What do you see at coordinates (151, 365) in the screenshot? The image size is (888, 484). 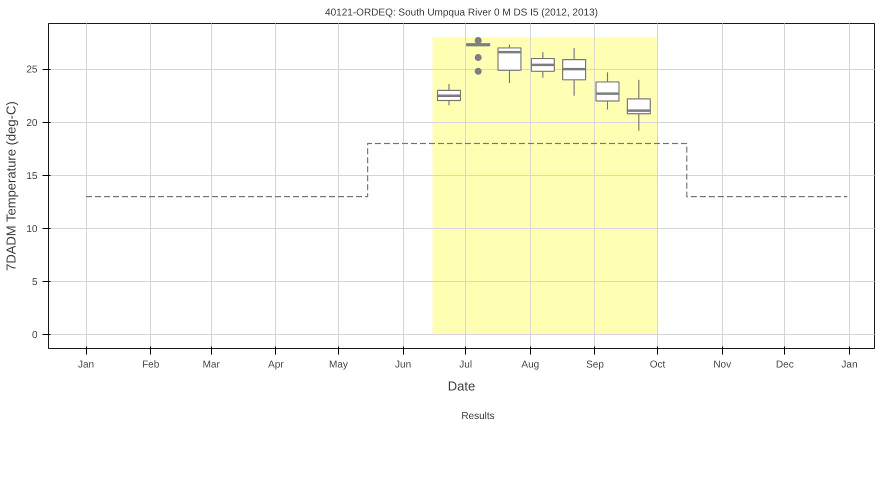 I see `x-tick-label: Feb` at bounding box center [151, 365].